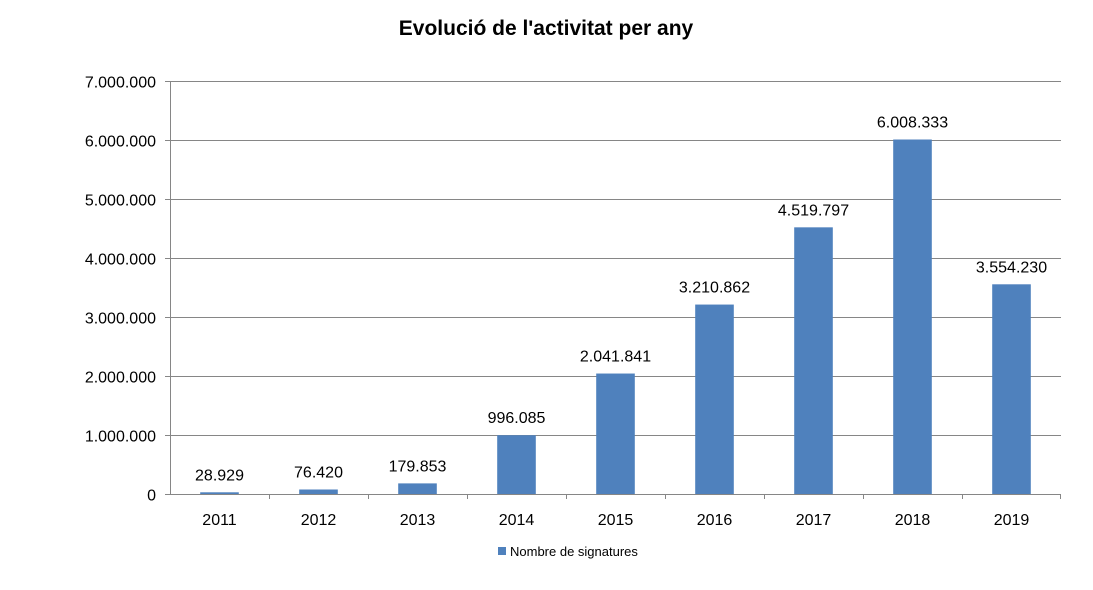 Image resolution: width=1093 pixels, height=590 pixels. What do you see at coordinates (151, 496) in the screenshot?
I see `y-tick-label: 0` at bounding box center [151, 496].